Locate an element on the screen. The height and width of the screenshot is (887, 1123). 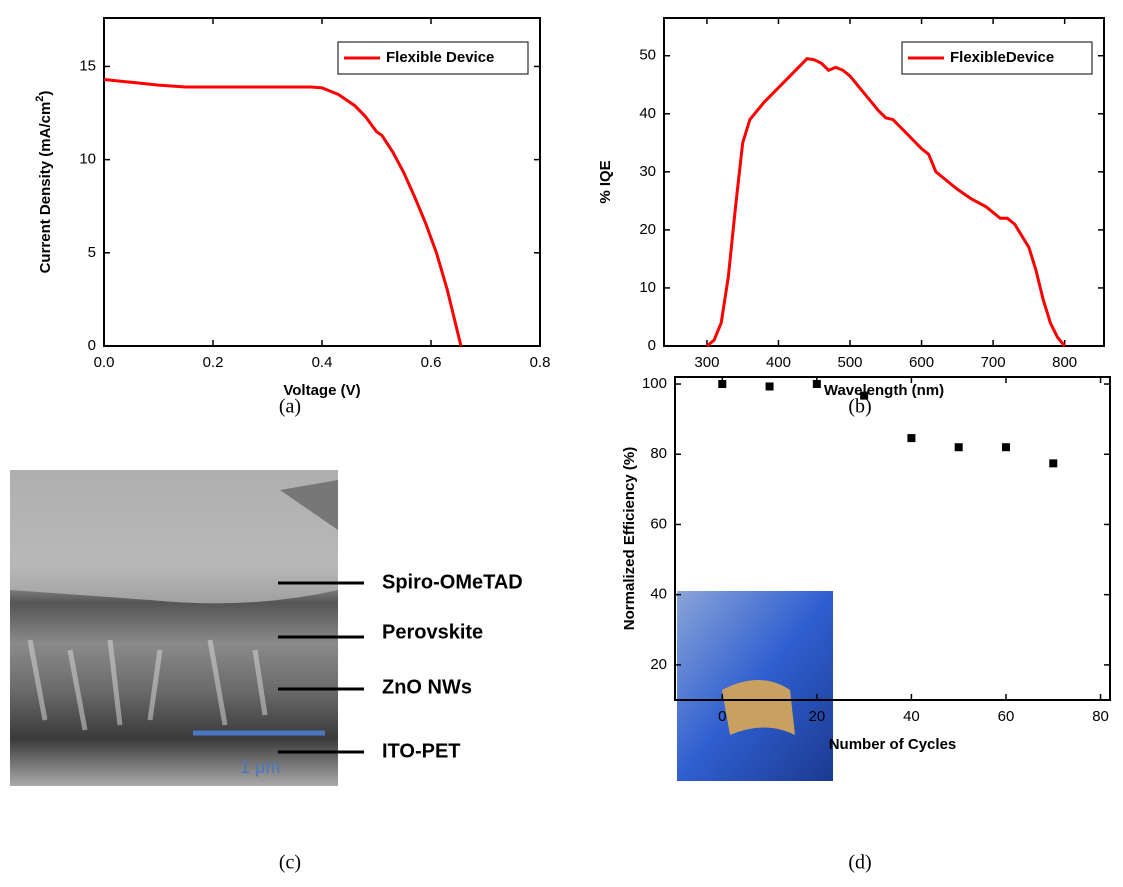
legend-box is located at coordinates (433, 58).